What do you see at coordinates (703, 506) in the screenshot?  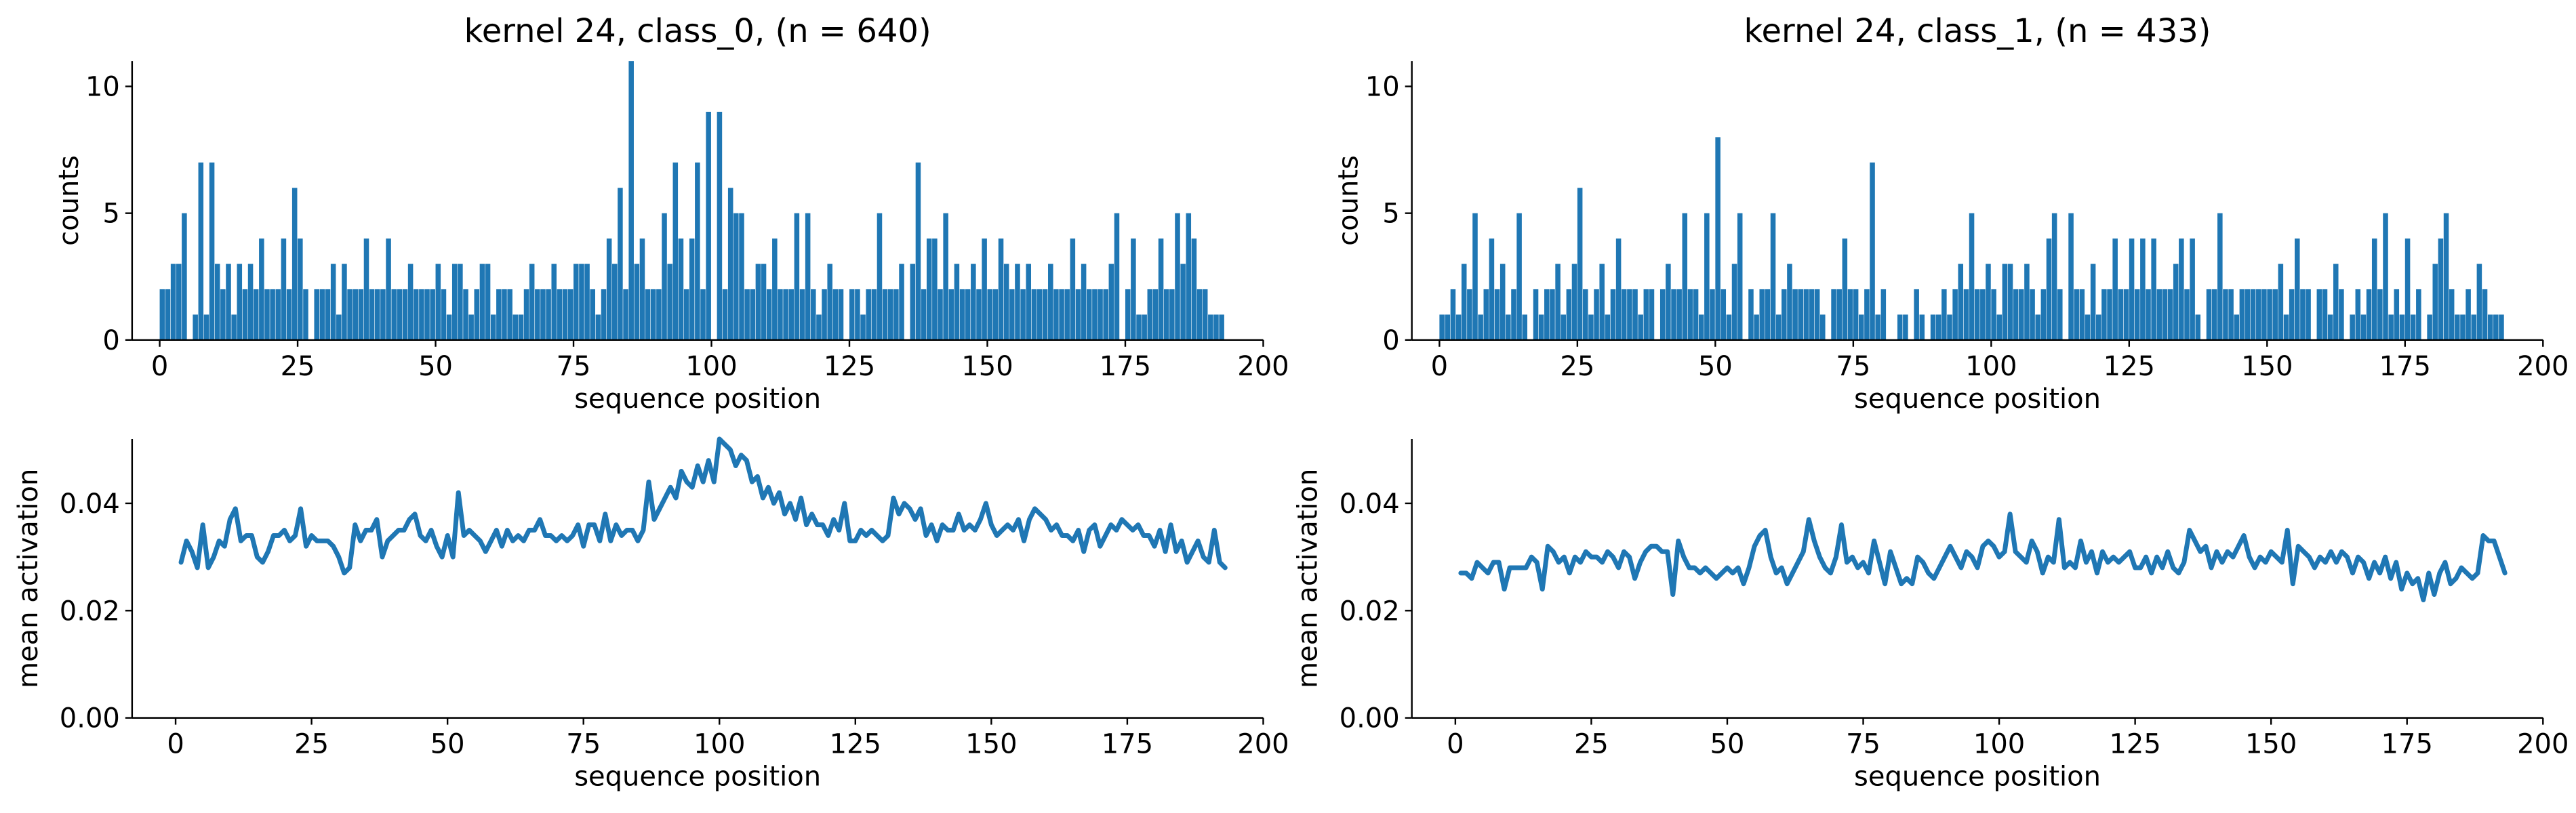 I see `series-line` at bounding box center [703, 506].